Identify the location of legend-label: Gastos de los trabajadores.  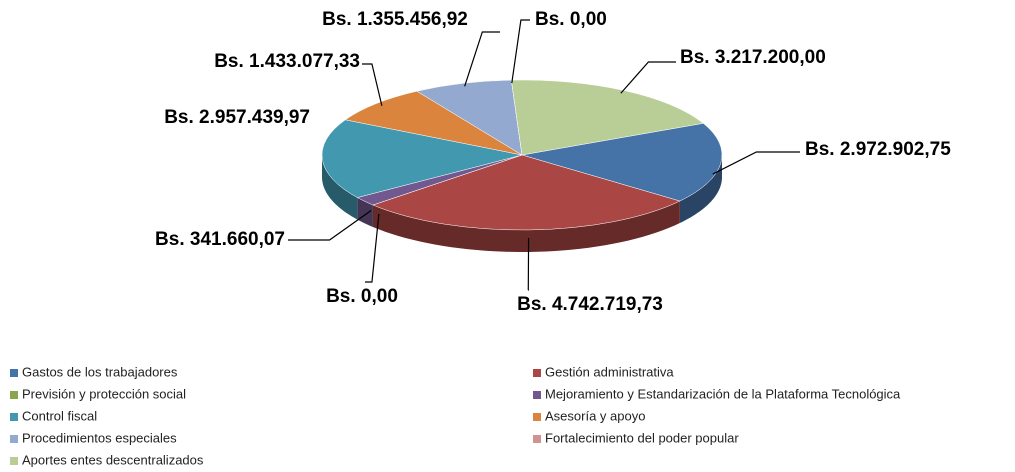
(100, 371).